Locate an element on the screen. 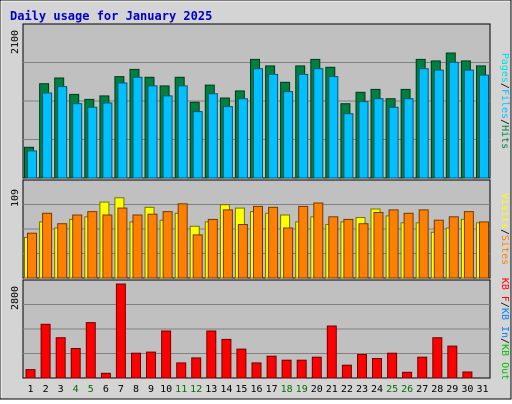  panel-visits-legend-item-1: / is located at coordinates (504, 232).